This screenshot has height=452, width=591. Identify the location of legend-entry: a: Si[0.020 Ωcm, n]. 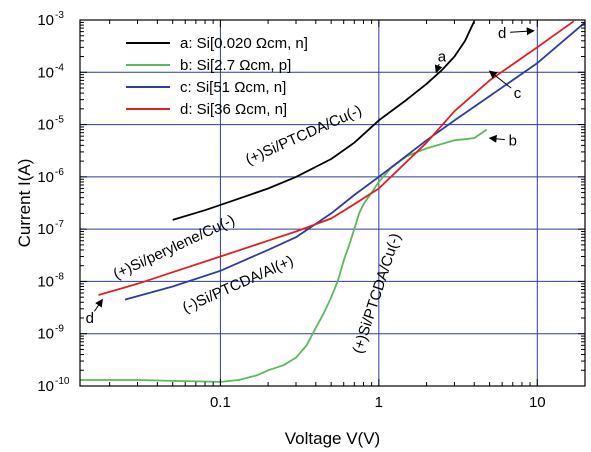
(244, 43).